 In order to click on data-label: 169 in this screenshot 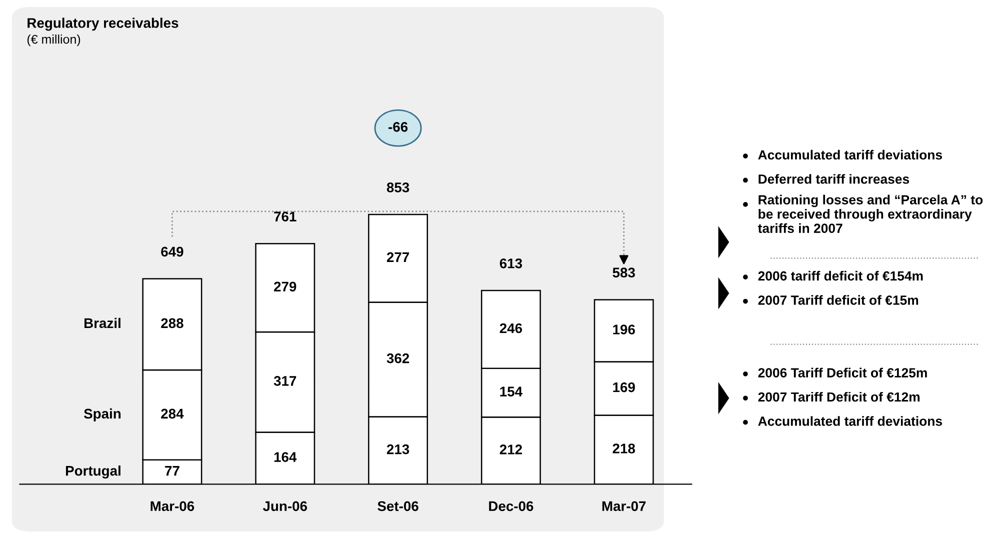, I will do `click(624, 387)`.